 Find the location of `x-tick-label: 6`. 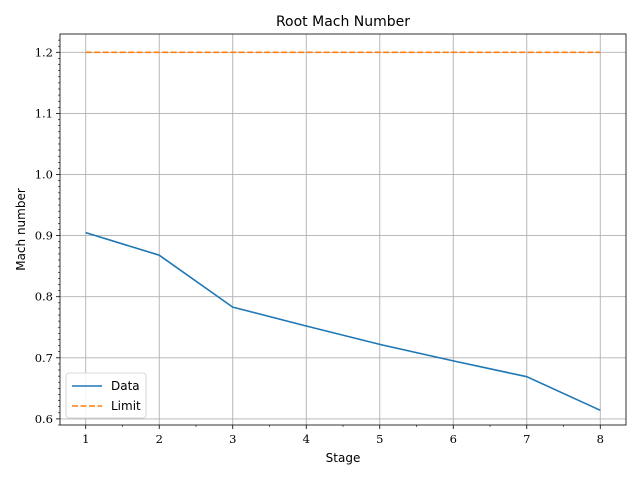

x-tick-label: 6 is located at coordinates (453, 439).